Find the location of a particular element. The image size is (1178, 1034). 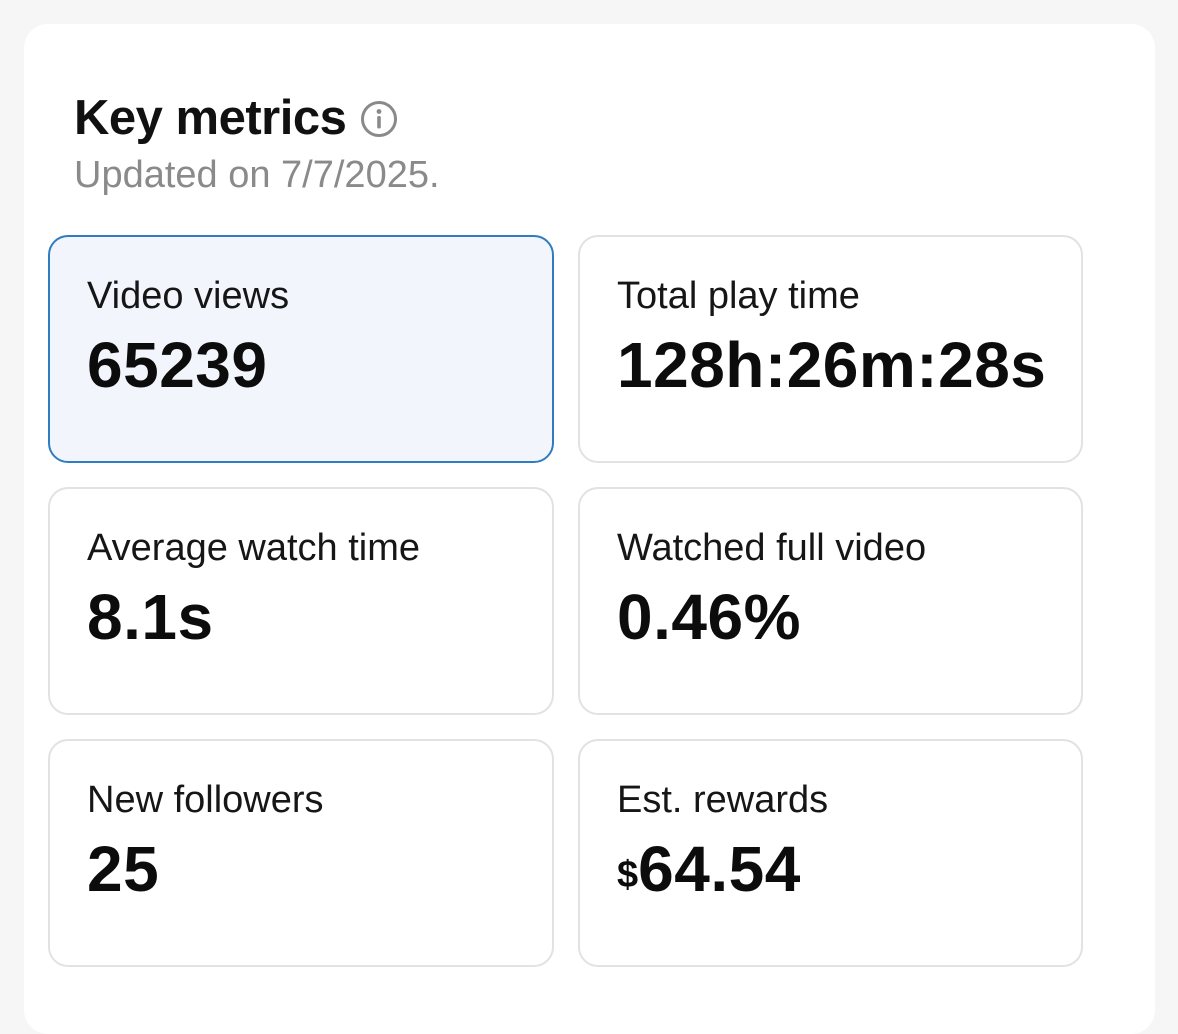

metric-label: Total play time is located at coordinates (738, 296).